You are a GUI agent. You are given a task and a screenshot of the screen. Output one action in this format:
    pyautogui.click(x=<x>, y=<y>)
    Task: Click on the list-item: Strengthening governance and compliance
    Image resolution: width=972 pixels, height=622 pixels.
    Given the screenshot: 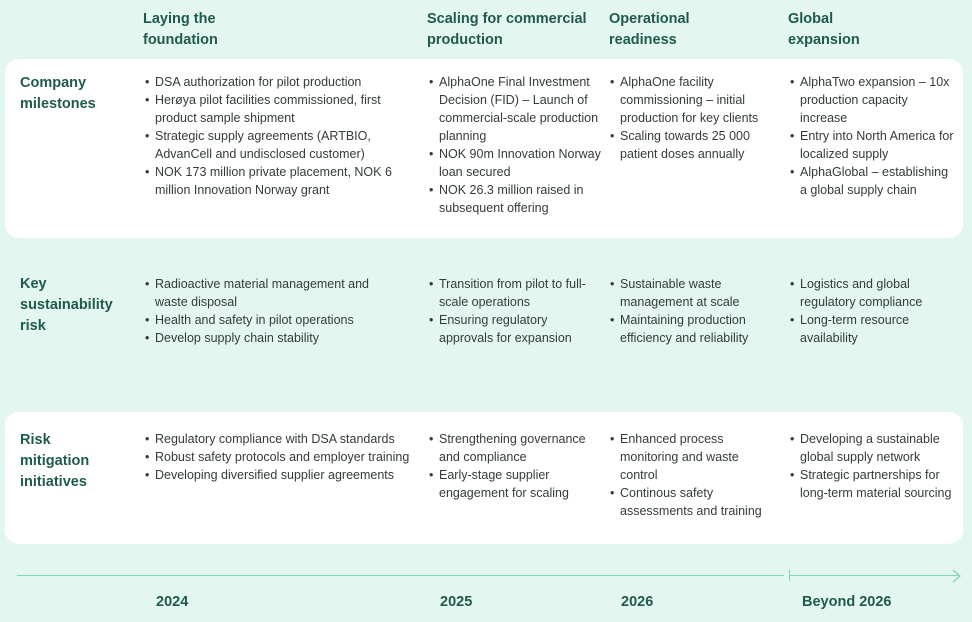 What is the action you would take?
    pyautogui.click(x=513, y=448)
    